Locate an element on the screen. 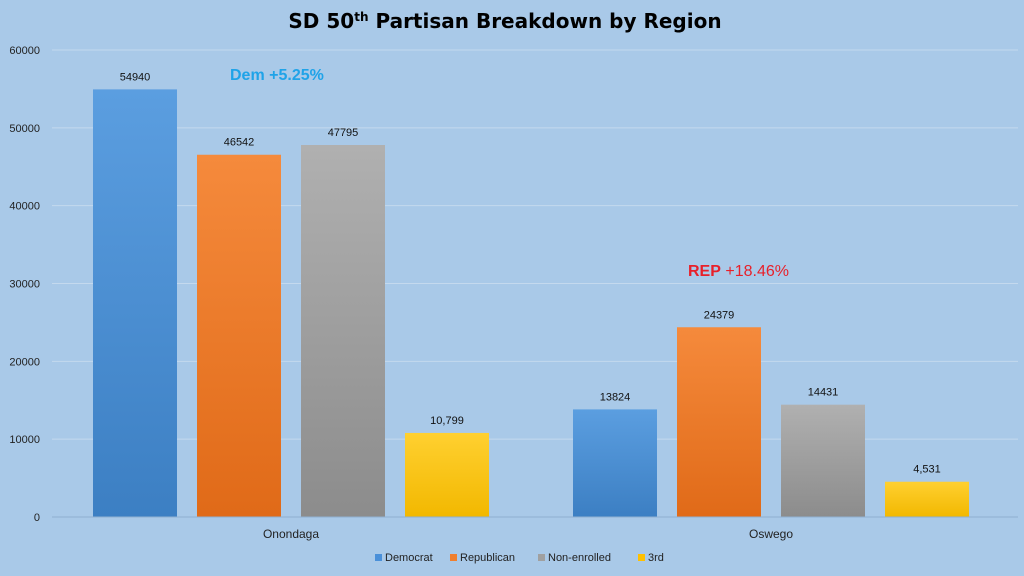 The width and height of the screenshot is (1024, 576). x-axis: Onondaga Oswego is located at coordinates (535, 528).